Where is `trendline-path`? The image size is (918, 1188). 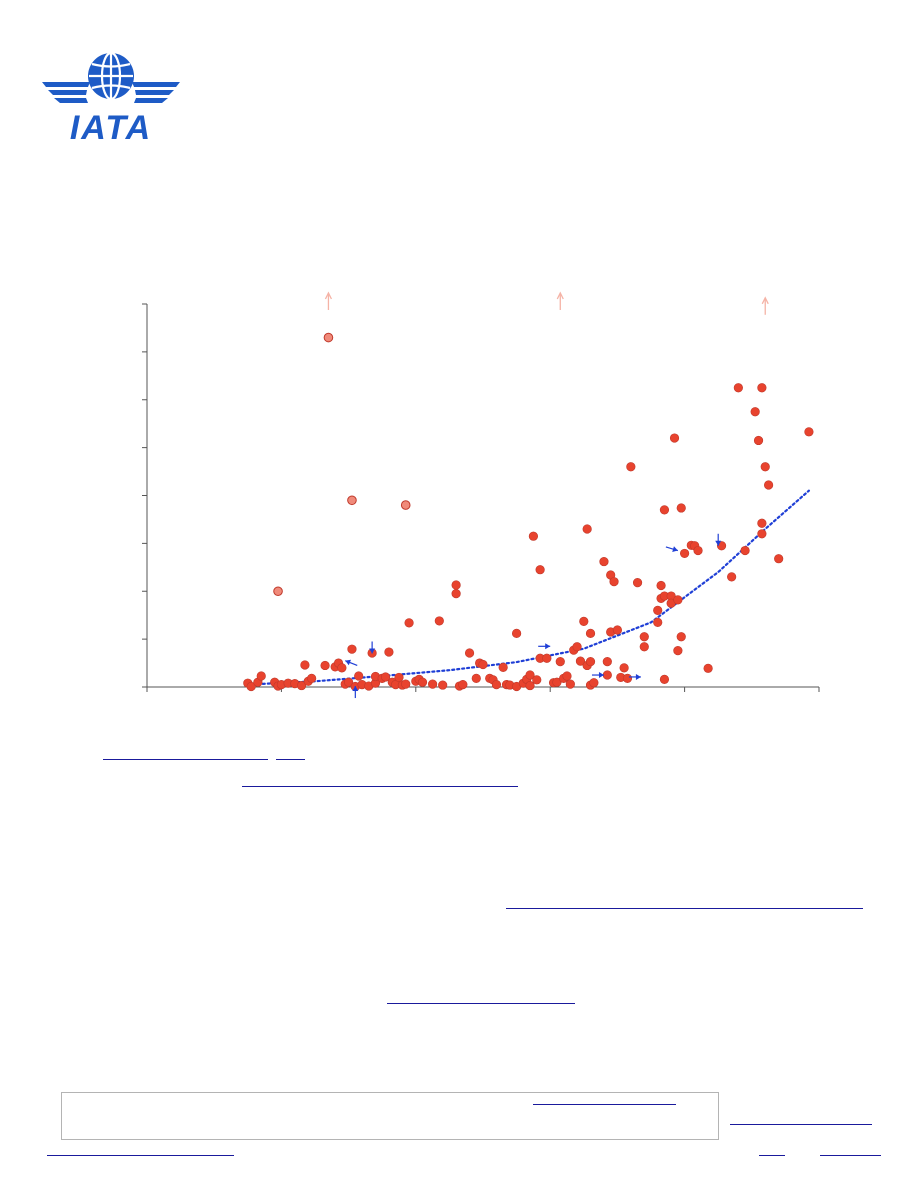
trendline-path is located at coordinates (528, 587).